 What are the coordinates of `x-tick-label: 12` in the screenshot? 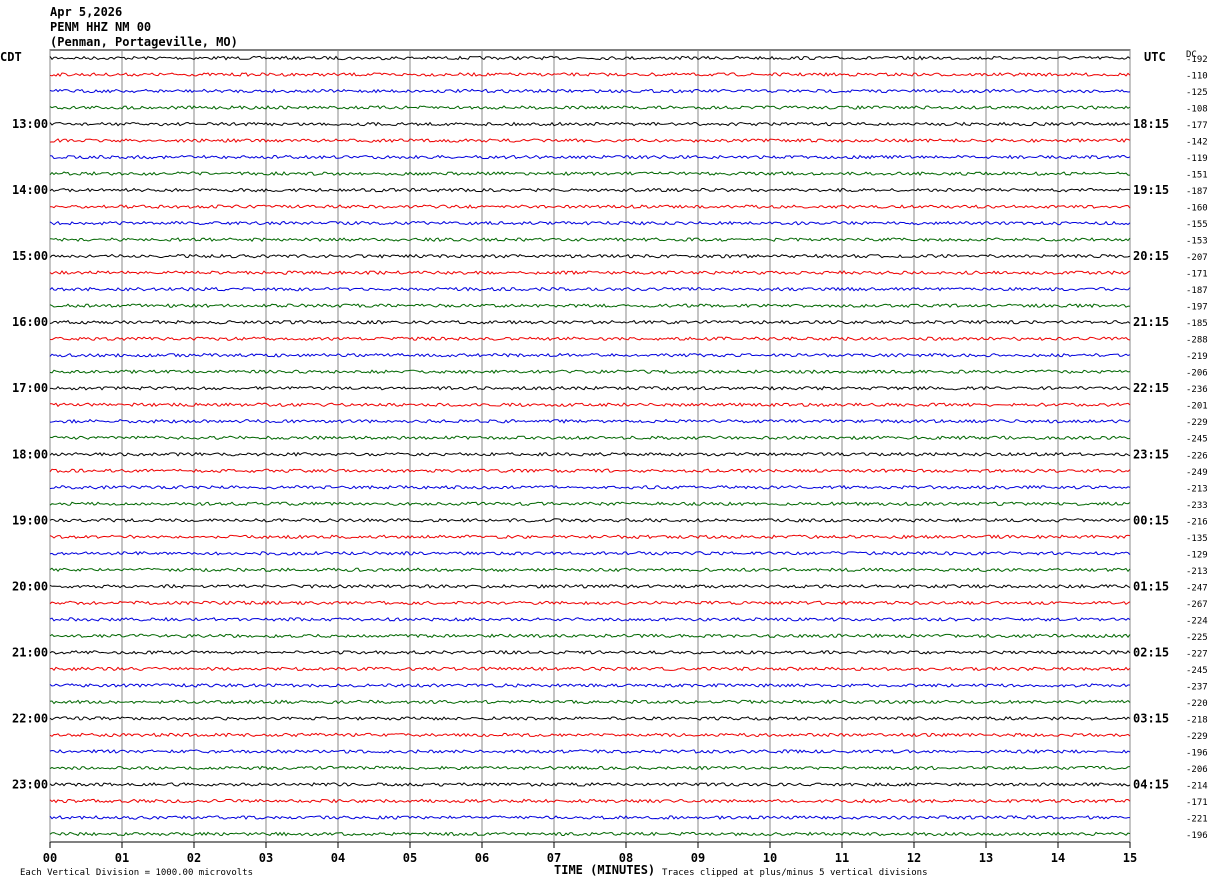 It's located at (914, 858).